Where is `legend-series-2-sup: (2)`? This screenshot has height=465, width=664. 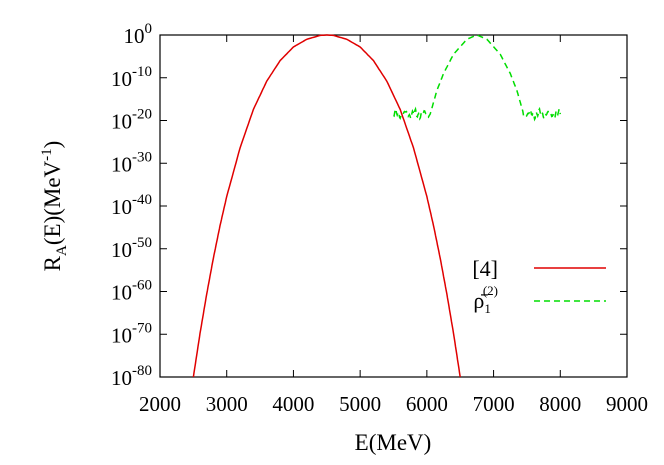
legend-series-2-sup: (2) is located at coordinates (490, 290).